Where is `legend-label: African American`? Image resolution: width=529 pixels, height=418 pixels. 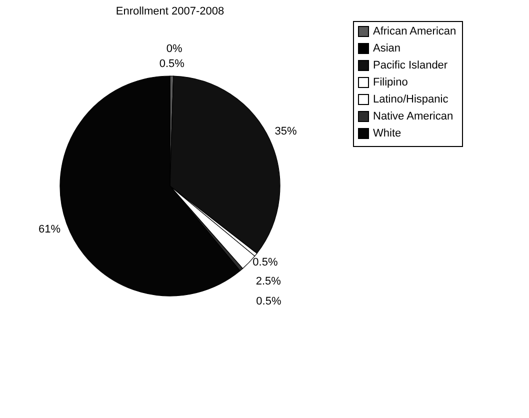 legend-label: African American is located at coordinates (414, 32).